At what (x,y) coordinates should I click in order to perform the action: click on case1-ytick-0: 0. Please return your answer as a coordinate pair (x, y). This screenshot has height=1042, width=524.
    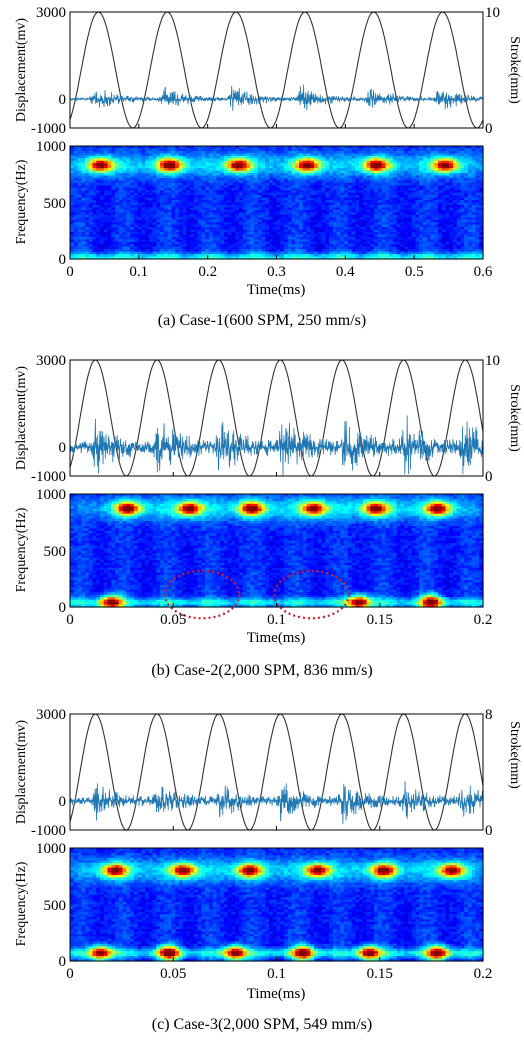
    Looking at the image, I should click on (63, 100).